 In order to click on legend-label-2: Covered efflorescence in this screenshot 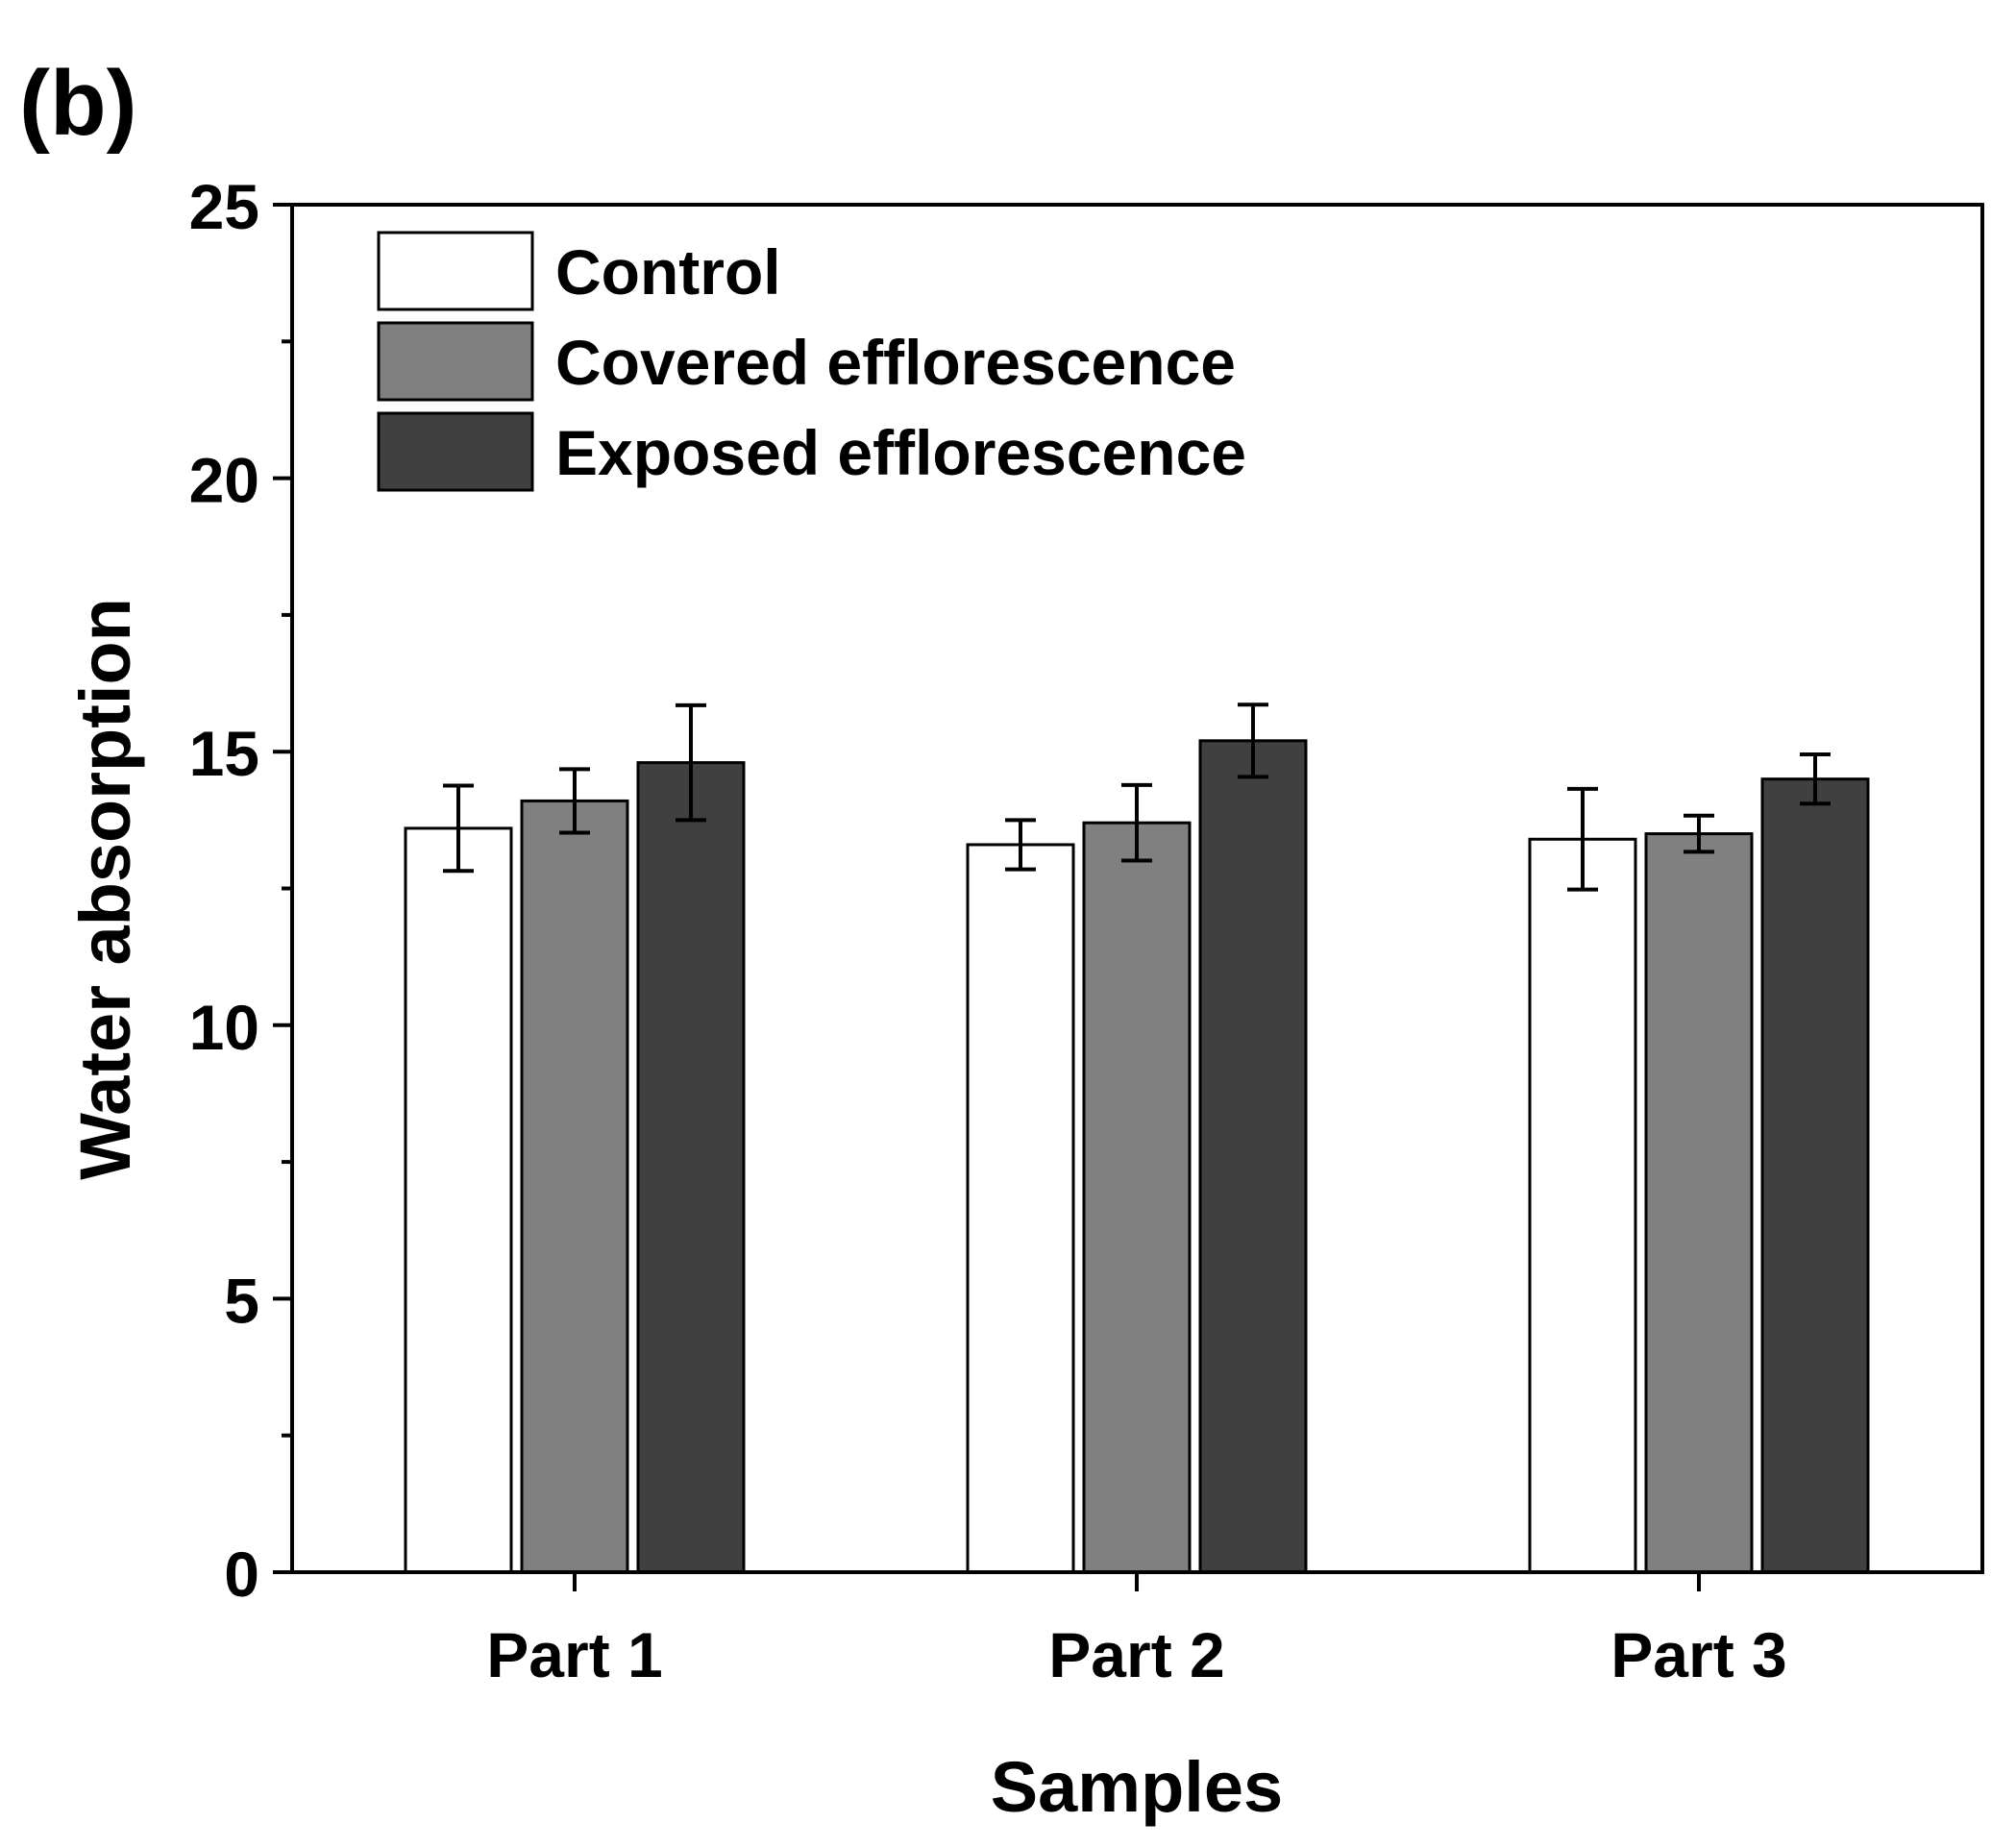, I will do `click(895, 362)`.